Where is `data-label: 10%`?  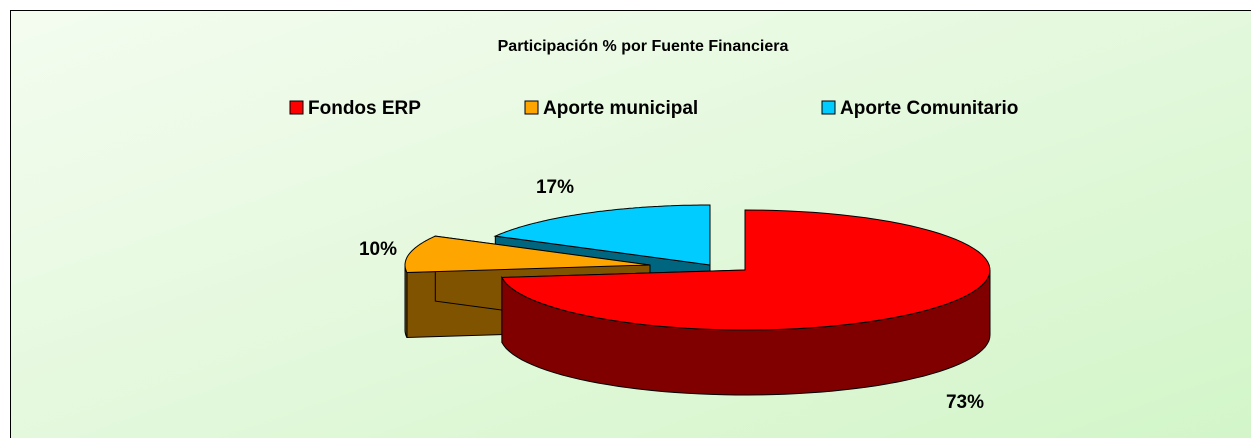 data-label: 10% is located at coordinates (378, 249).